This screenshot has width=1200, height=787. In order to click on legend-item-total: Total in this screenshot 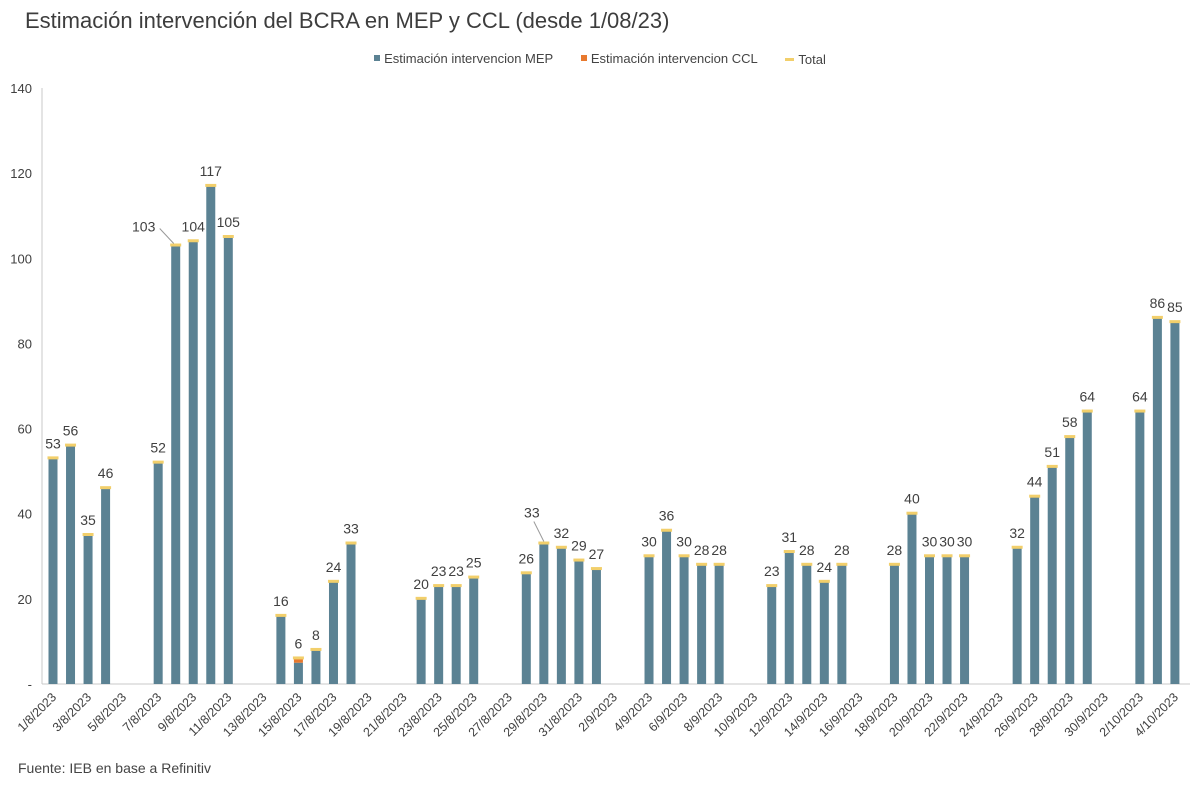, I will do `click(805, 59)`.